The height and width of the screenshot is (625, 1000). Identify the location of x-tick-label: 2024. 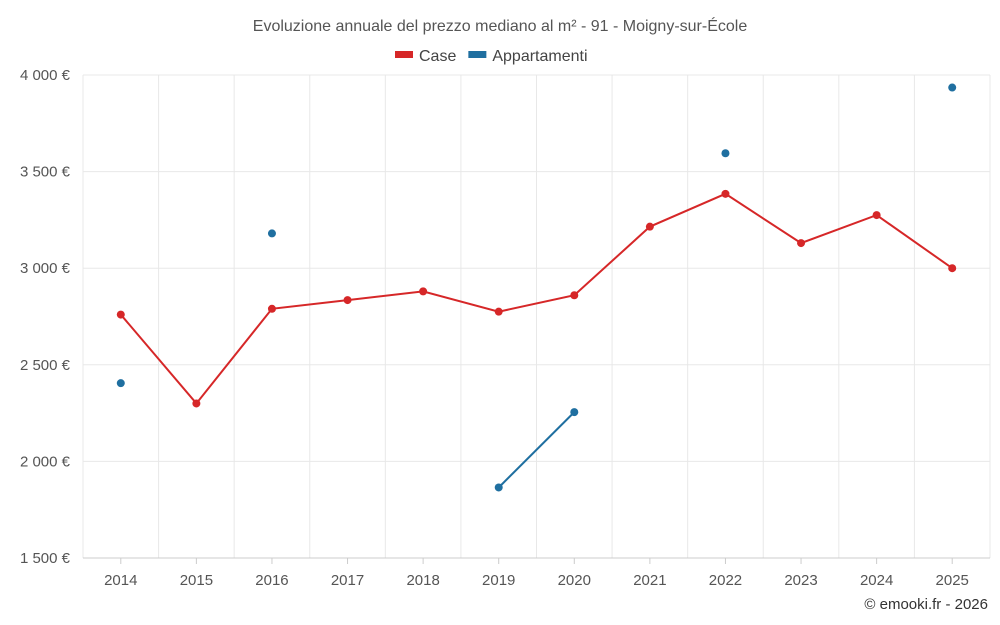
(876, 580).